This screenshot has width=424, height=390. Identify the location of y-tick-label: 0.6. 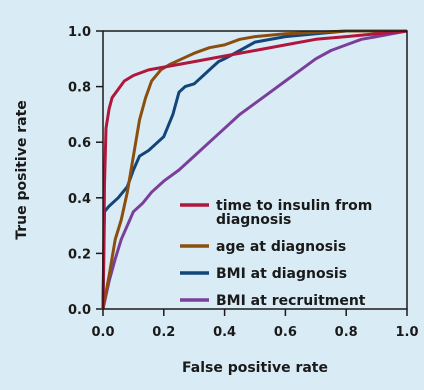
(79, 143).